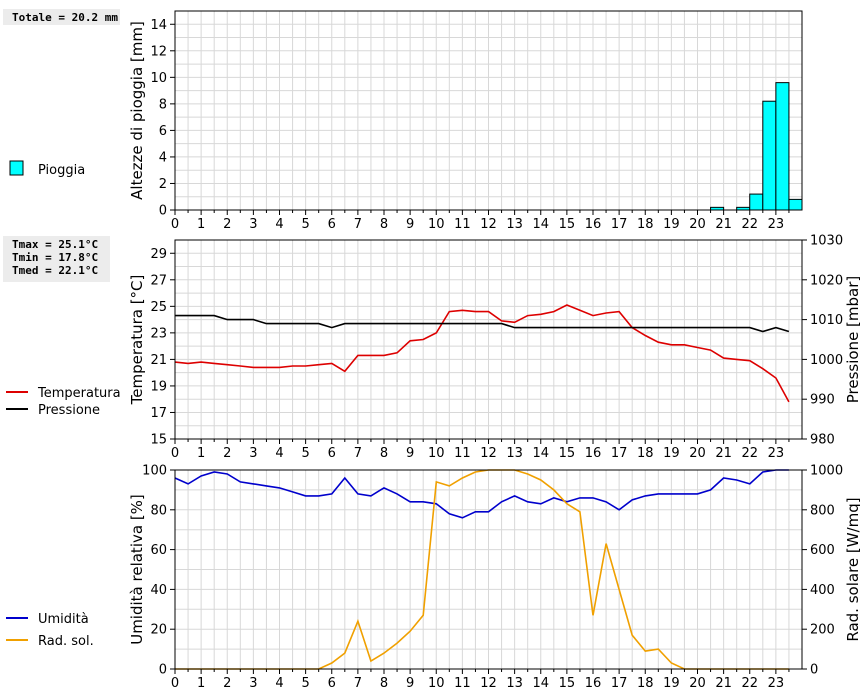  Describe the element at coordinates (16, 168) in the screenshot. I see `legend-swatch` at that location.